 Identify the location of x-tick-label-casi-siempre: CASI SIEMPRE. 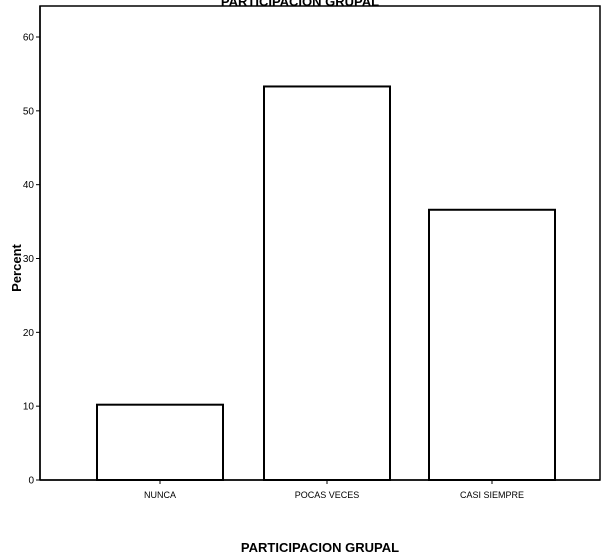
(492, 495).